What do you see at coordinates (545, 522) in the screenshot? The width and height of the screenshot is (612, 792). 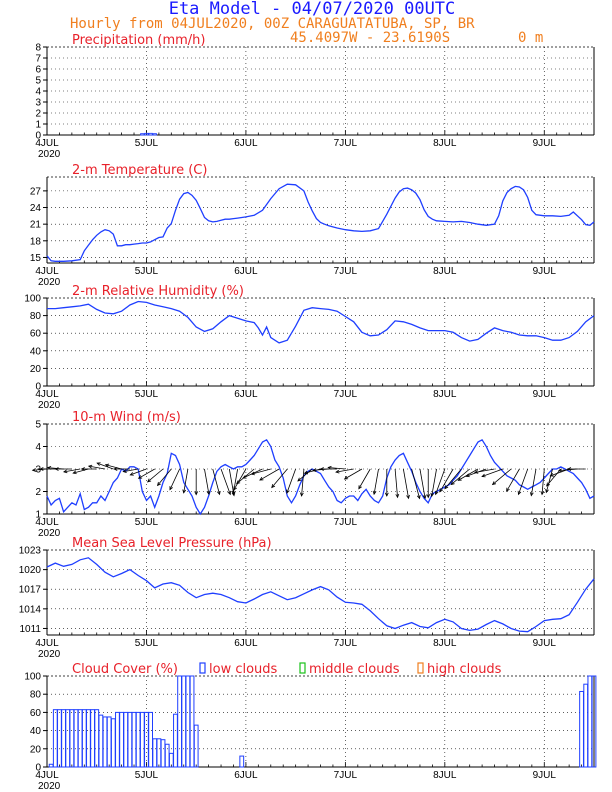 I see `wind-xtick-label: 9JUL` at bounding box center [545, 522].